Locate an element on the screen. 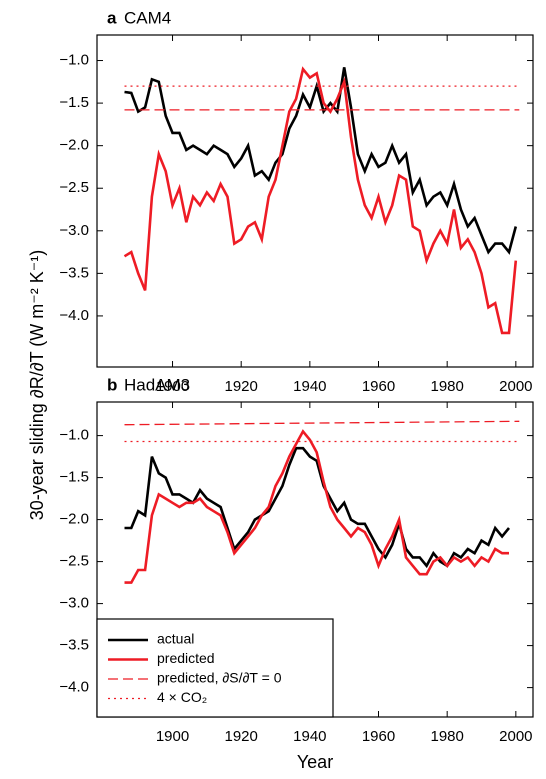 Image resolution: width=546 pixels, height=779 pixels. legend-box is located at coordinates (215, 668).